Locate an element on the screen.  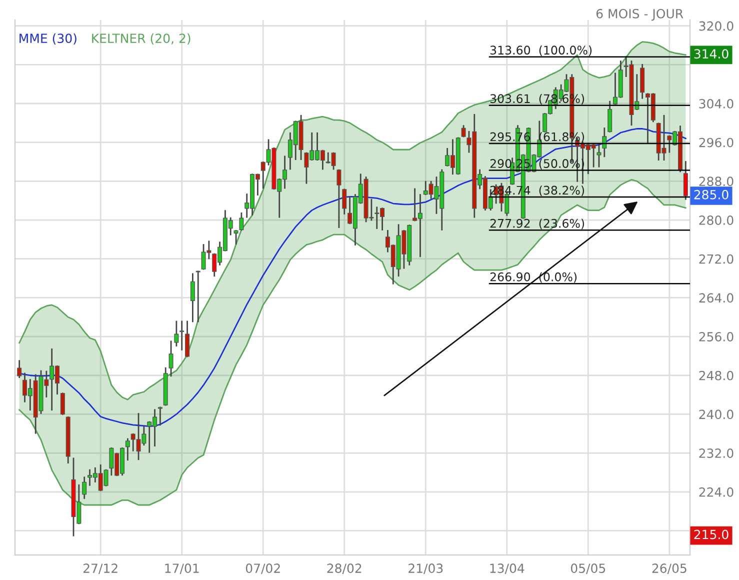
annotation: 215.0 is located at coordinates (711, 535).